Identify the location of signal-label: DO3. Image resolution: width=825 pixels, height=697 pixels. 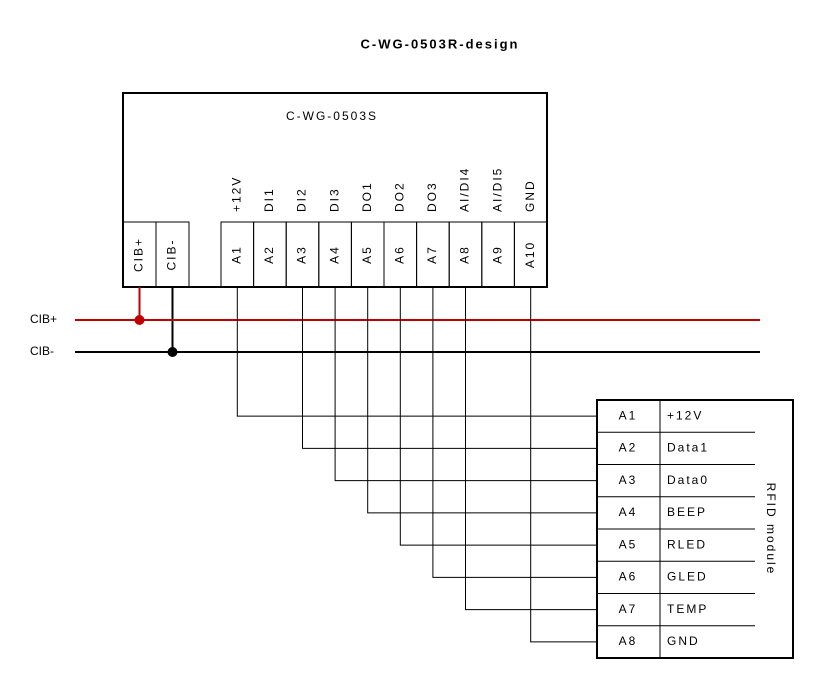
(432, 196).